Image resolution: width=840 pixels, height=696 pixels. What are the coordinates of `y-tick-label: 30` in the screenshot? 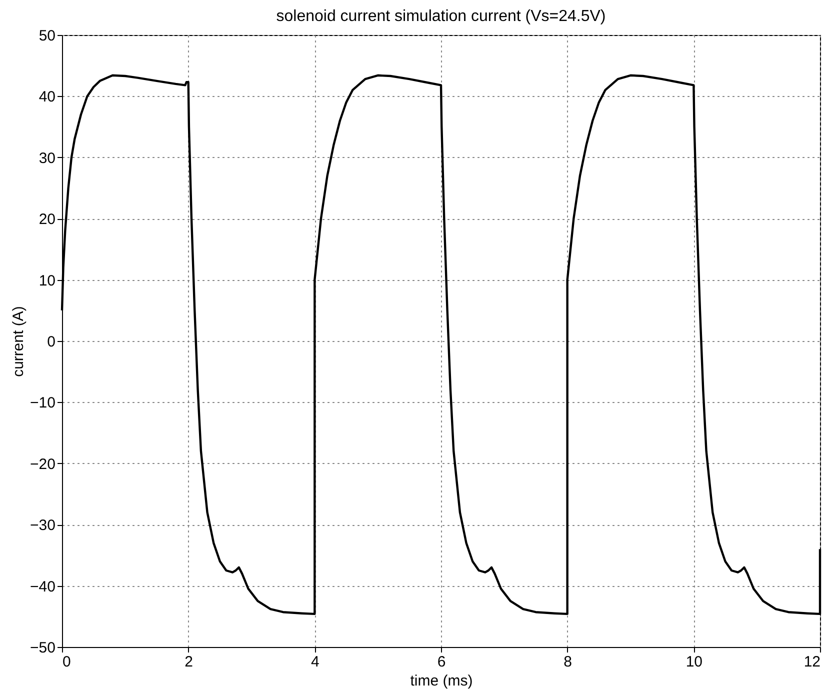 It's located at (47, 158).